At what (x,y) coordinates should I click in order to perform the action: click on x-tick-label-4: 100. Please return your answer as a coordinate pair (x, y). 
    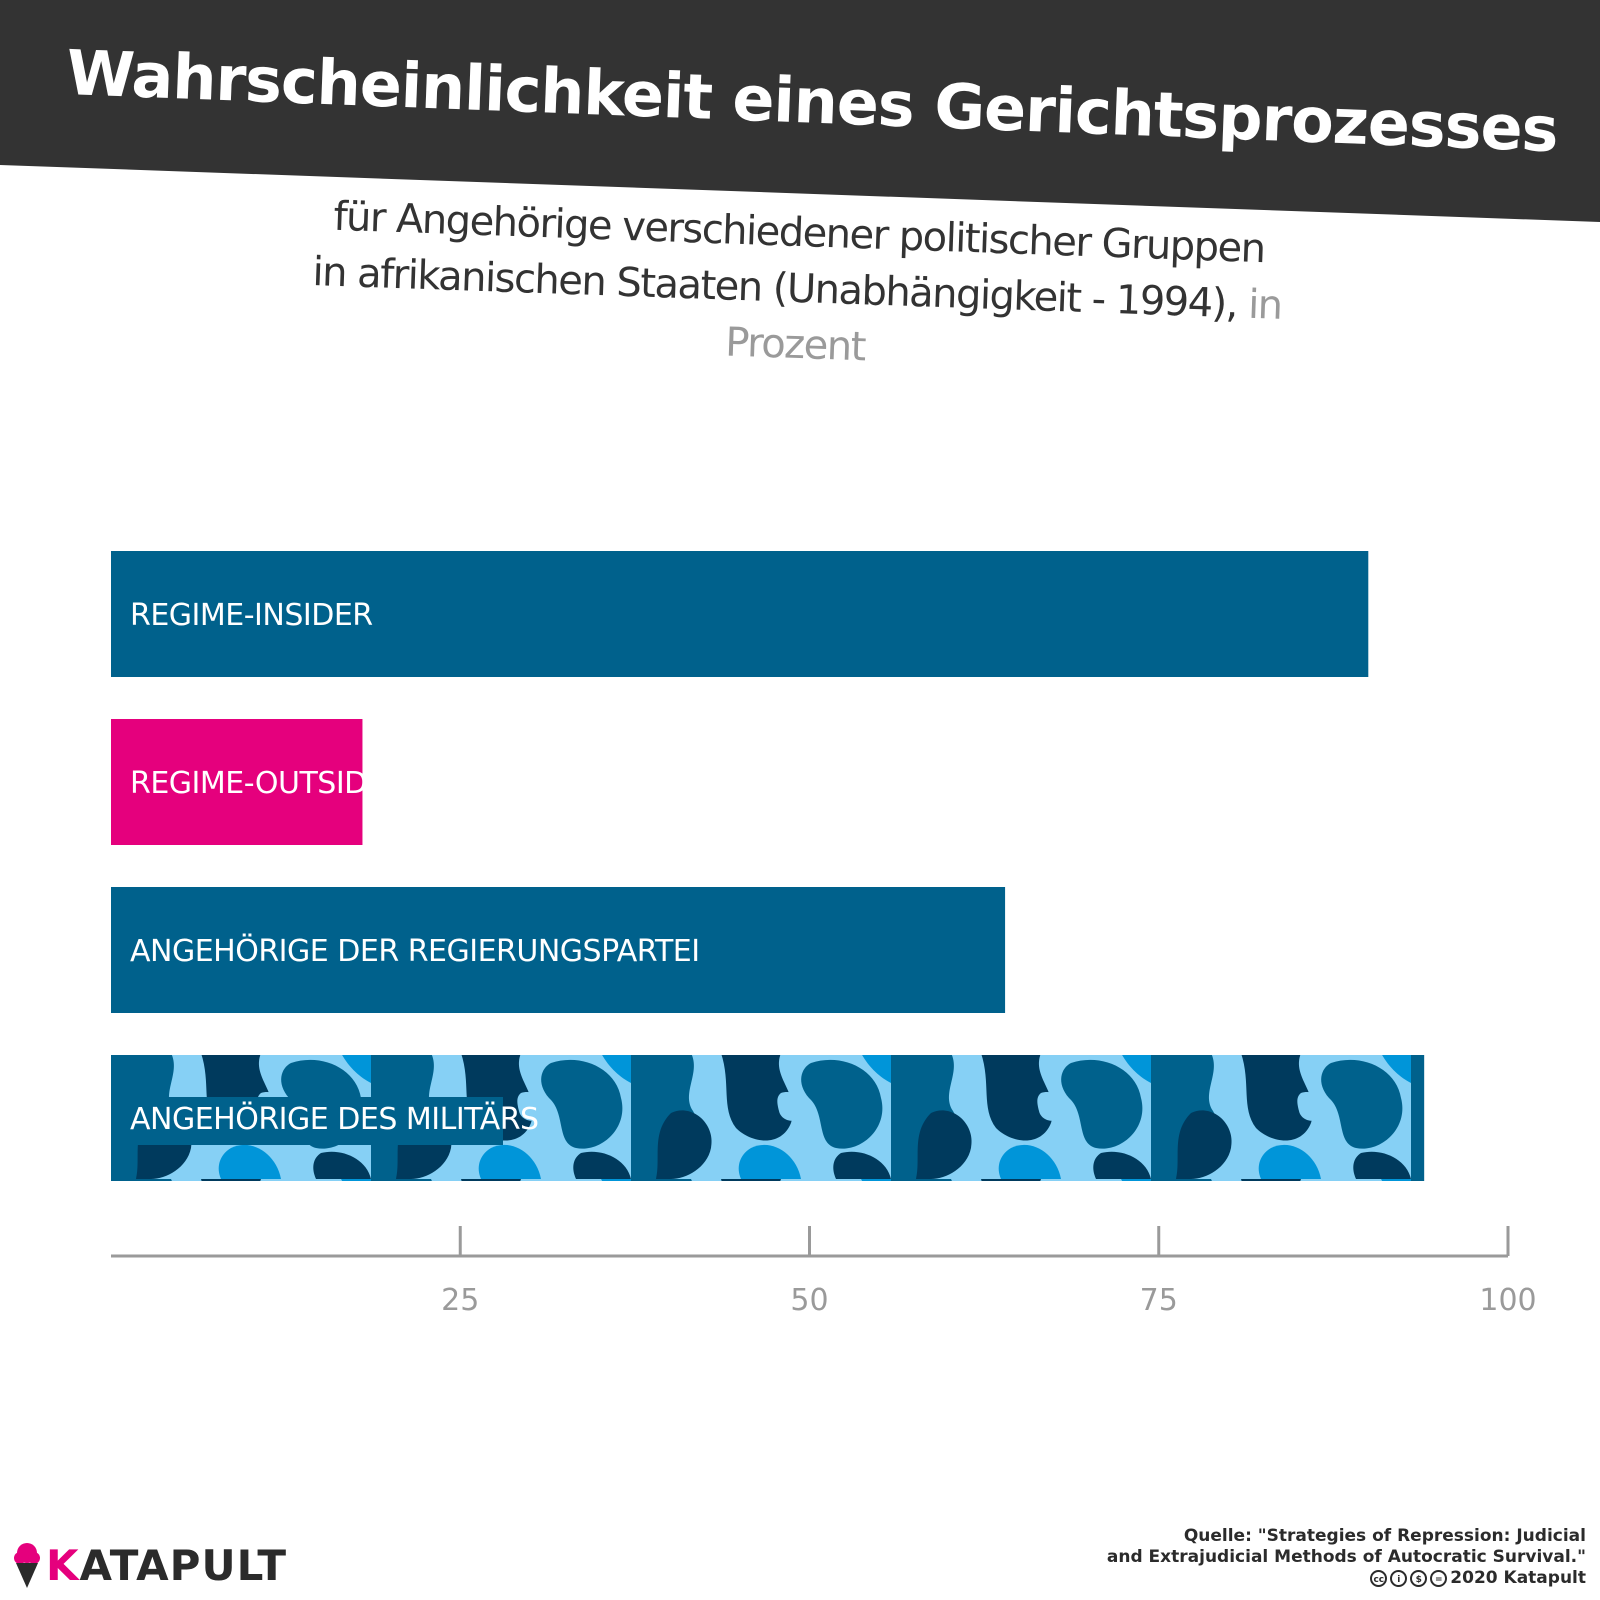
    Looking at the image, I should click on (1507, 1300).